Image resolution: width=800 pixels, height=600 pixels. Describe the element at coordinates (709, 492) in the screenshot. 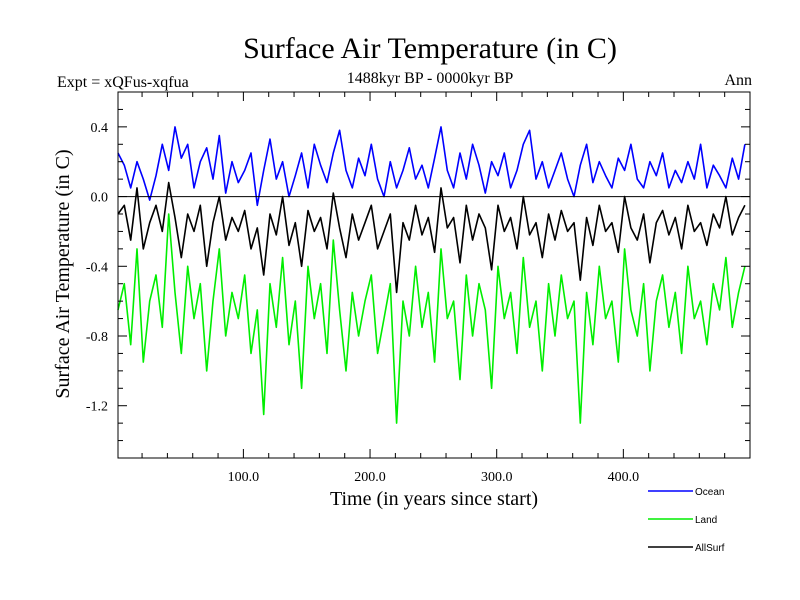

I see `legend-label-ocean: Ocean` at that location.